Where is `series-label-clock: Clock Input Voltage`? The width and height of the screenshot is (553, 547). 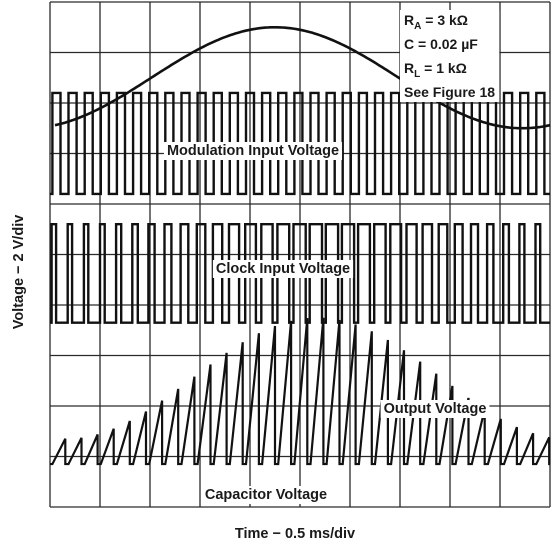 series-label-clock: Clock Input Voltage is located at coordinates (283, 269).